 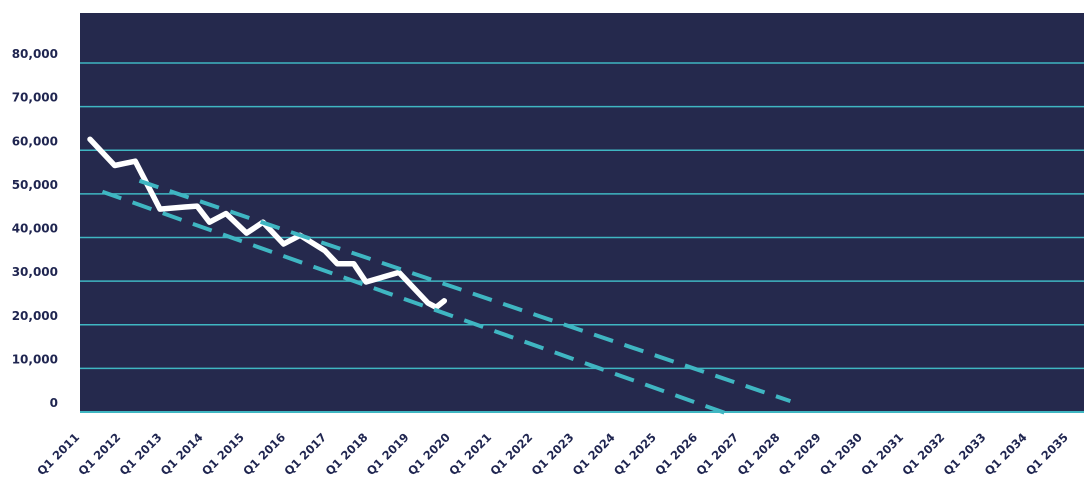 I want to click on x-tick-label: Q1 2033, so click(x=965, y=454).